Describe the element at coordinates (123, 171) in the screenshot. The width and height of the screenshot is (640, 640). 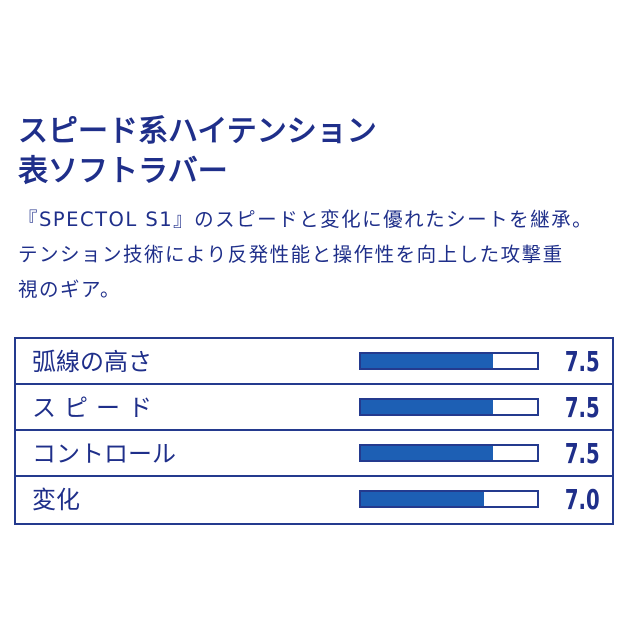
I see `heading-line-2: 表ソフトラバー` at that location.